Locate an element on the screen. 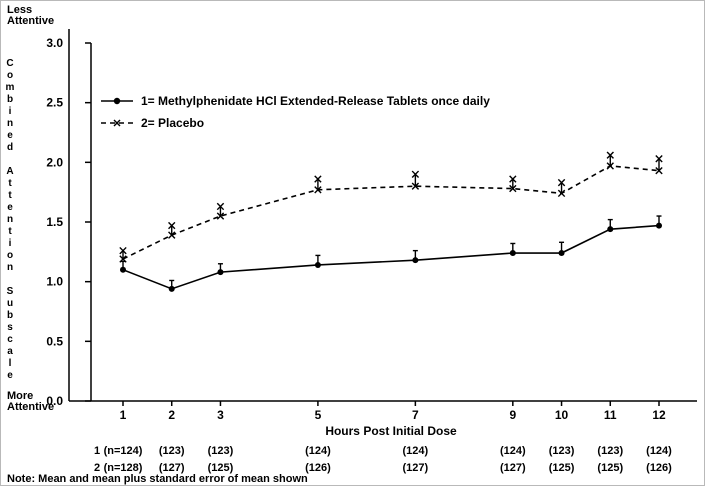  axis-end-label-more-line2: Attentive is located at coordinates (30, 407).